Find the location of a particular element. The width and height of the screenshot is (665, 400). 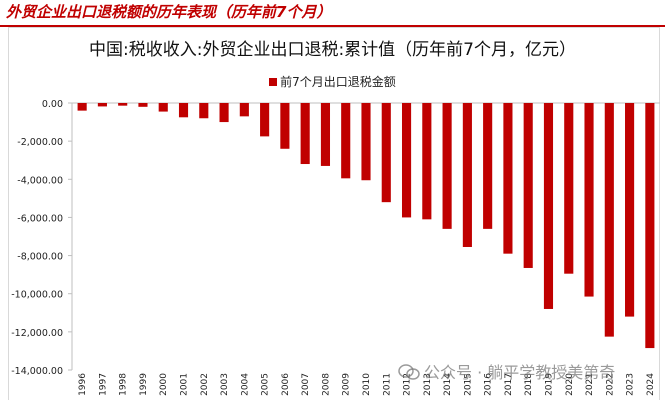

x-tick-label: 2006 is located at coordinates (286, 384).